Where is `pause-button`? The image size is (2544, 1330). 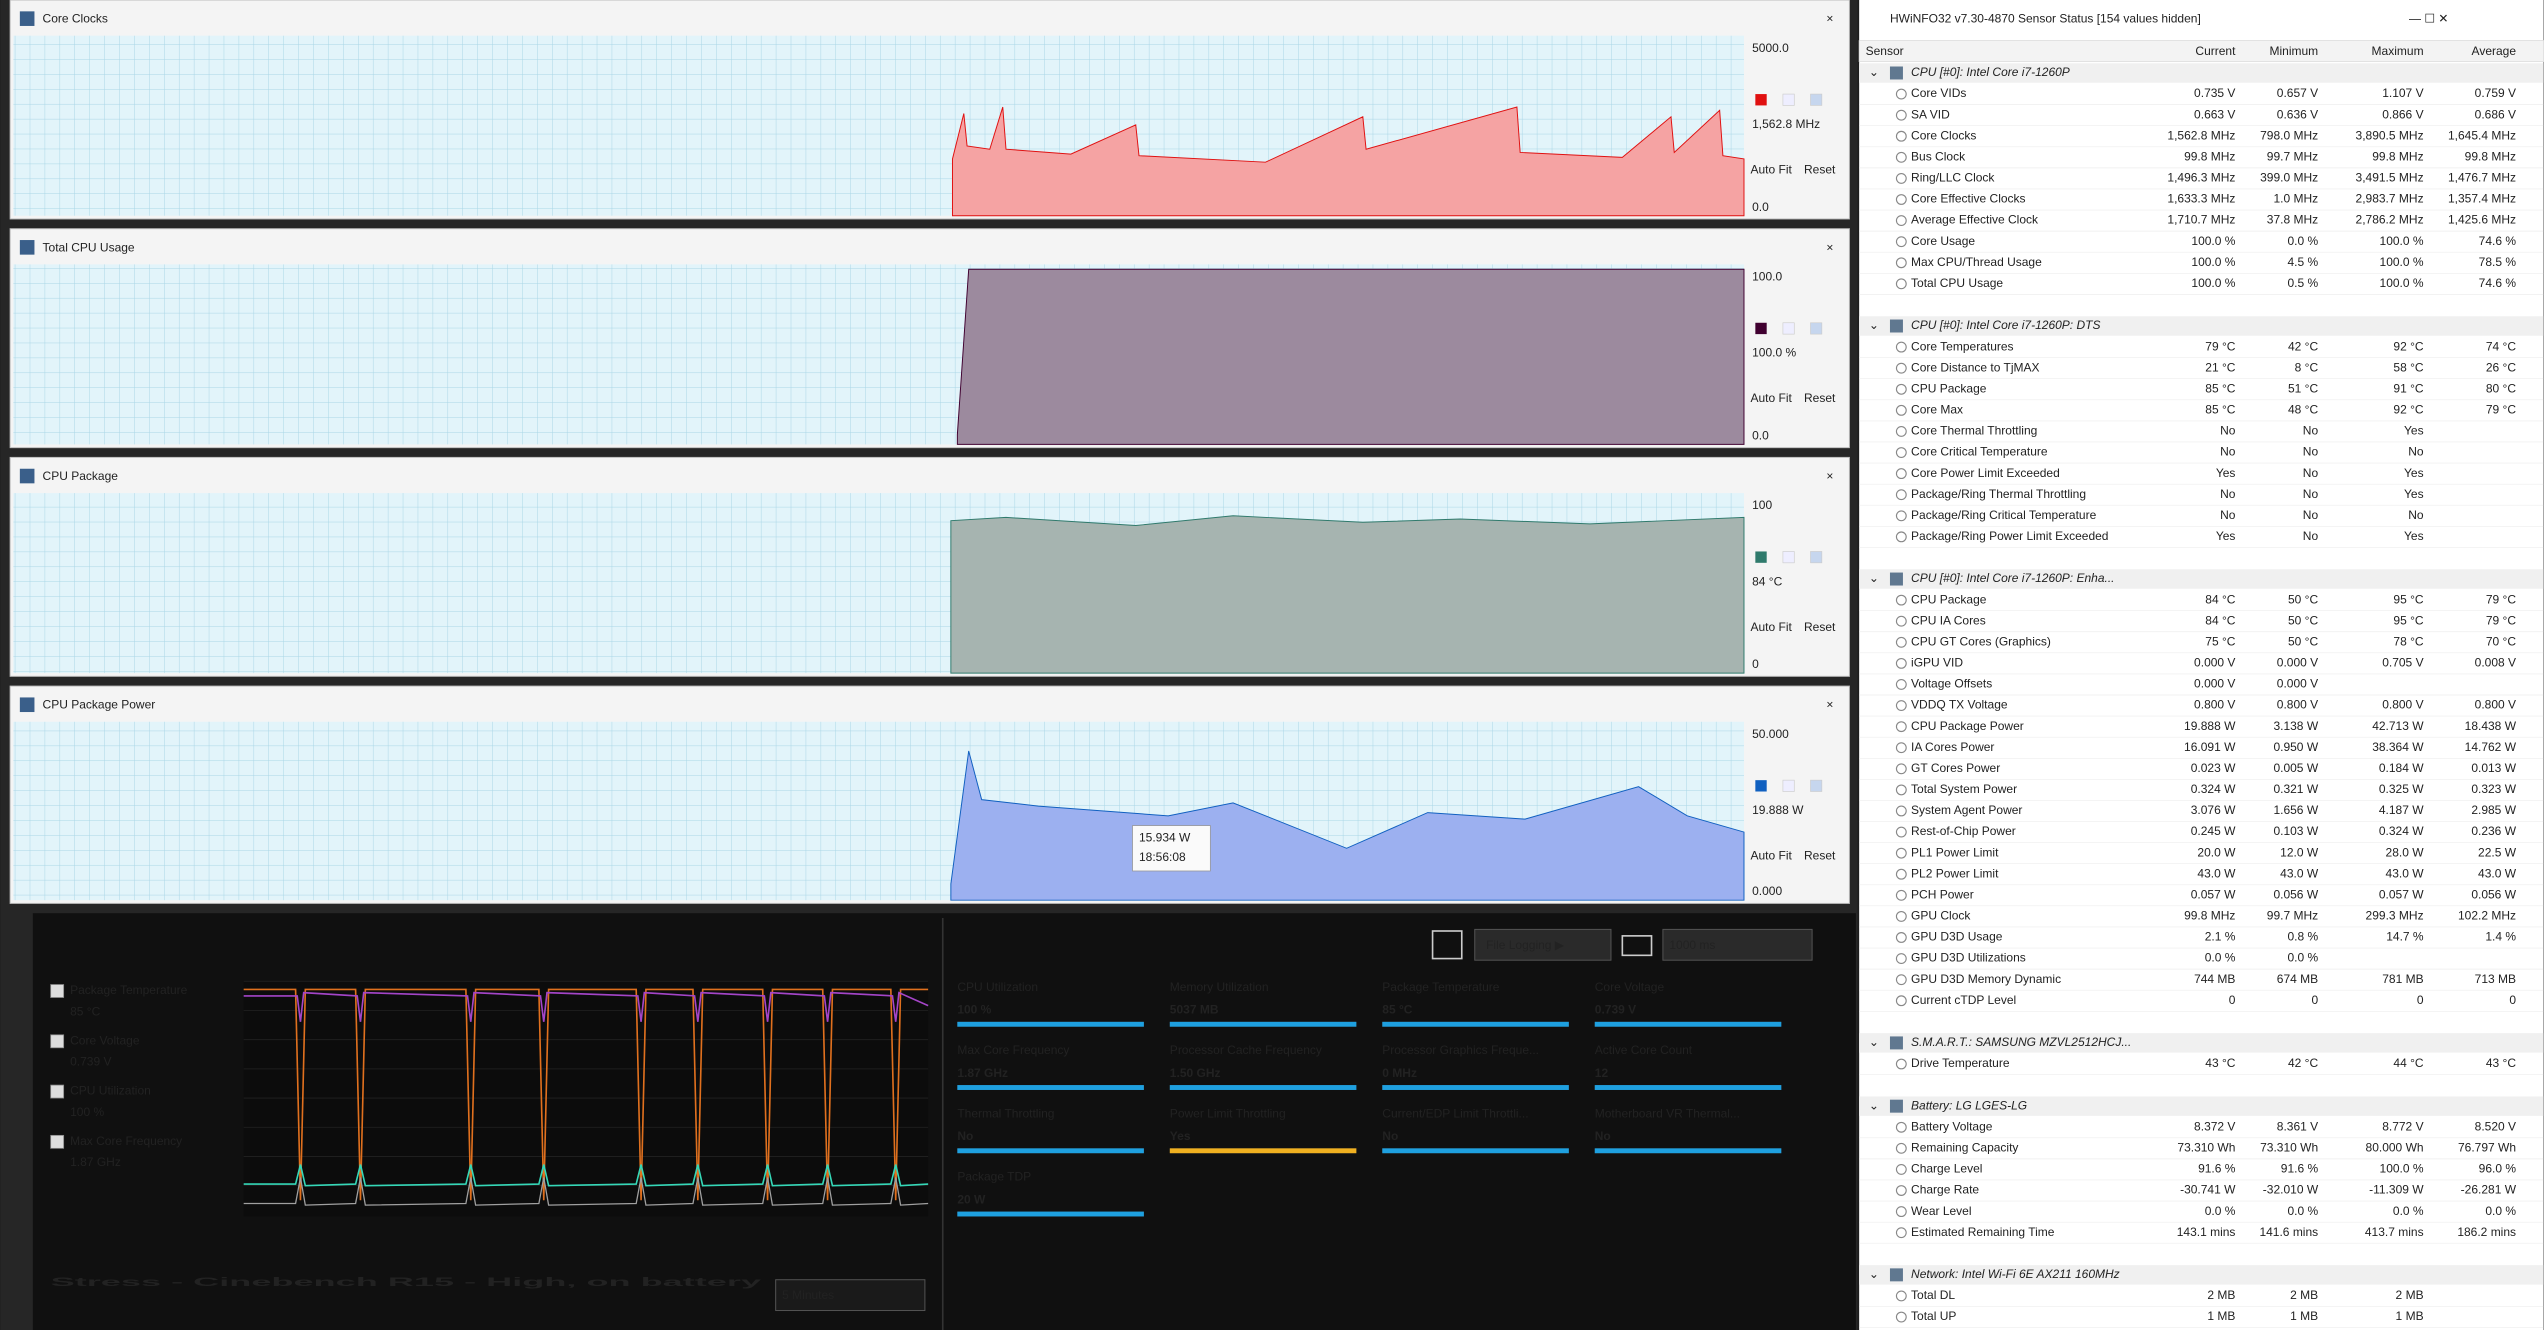
pause-button is located at coordinates (1447, 945).